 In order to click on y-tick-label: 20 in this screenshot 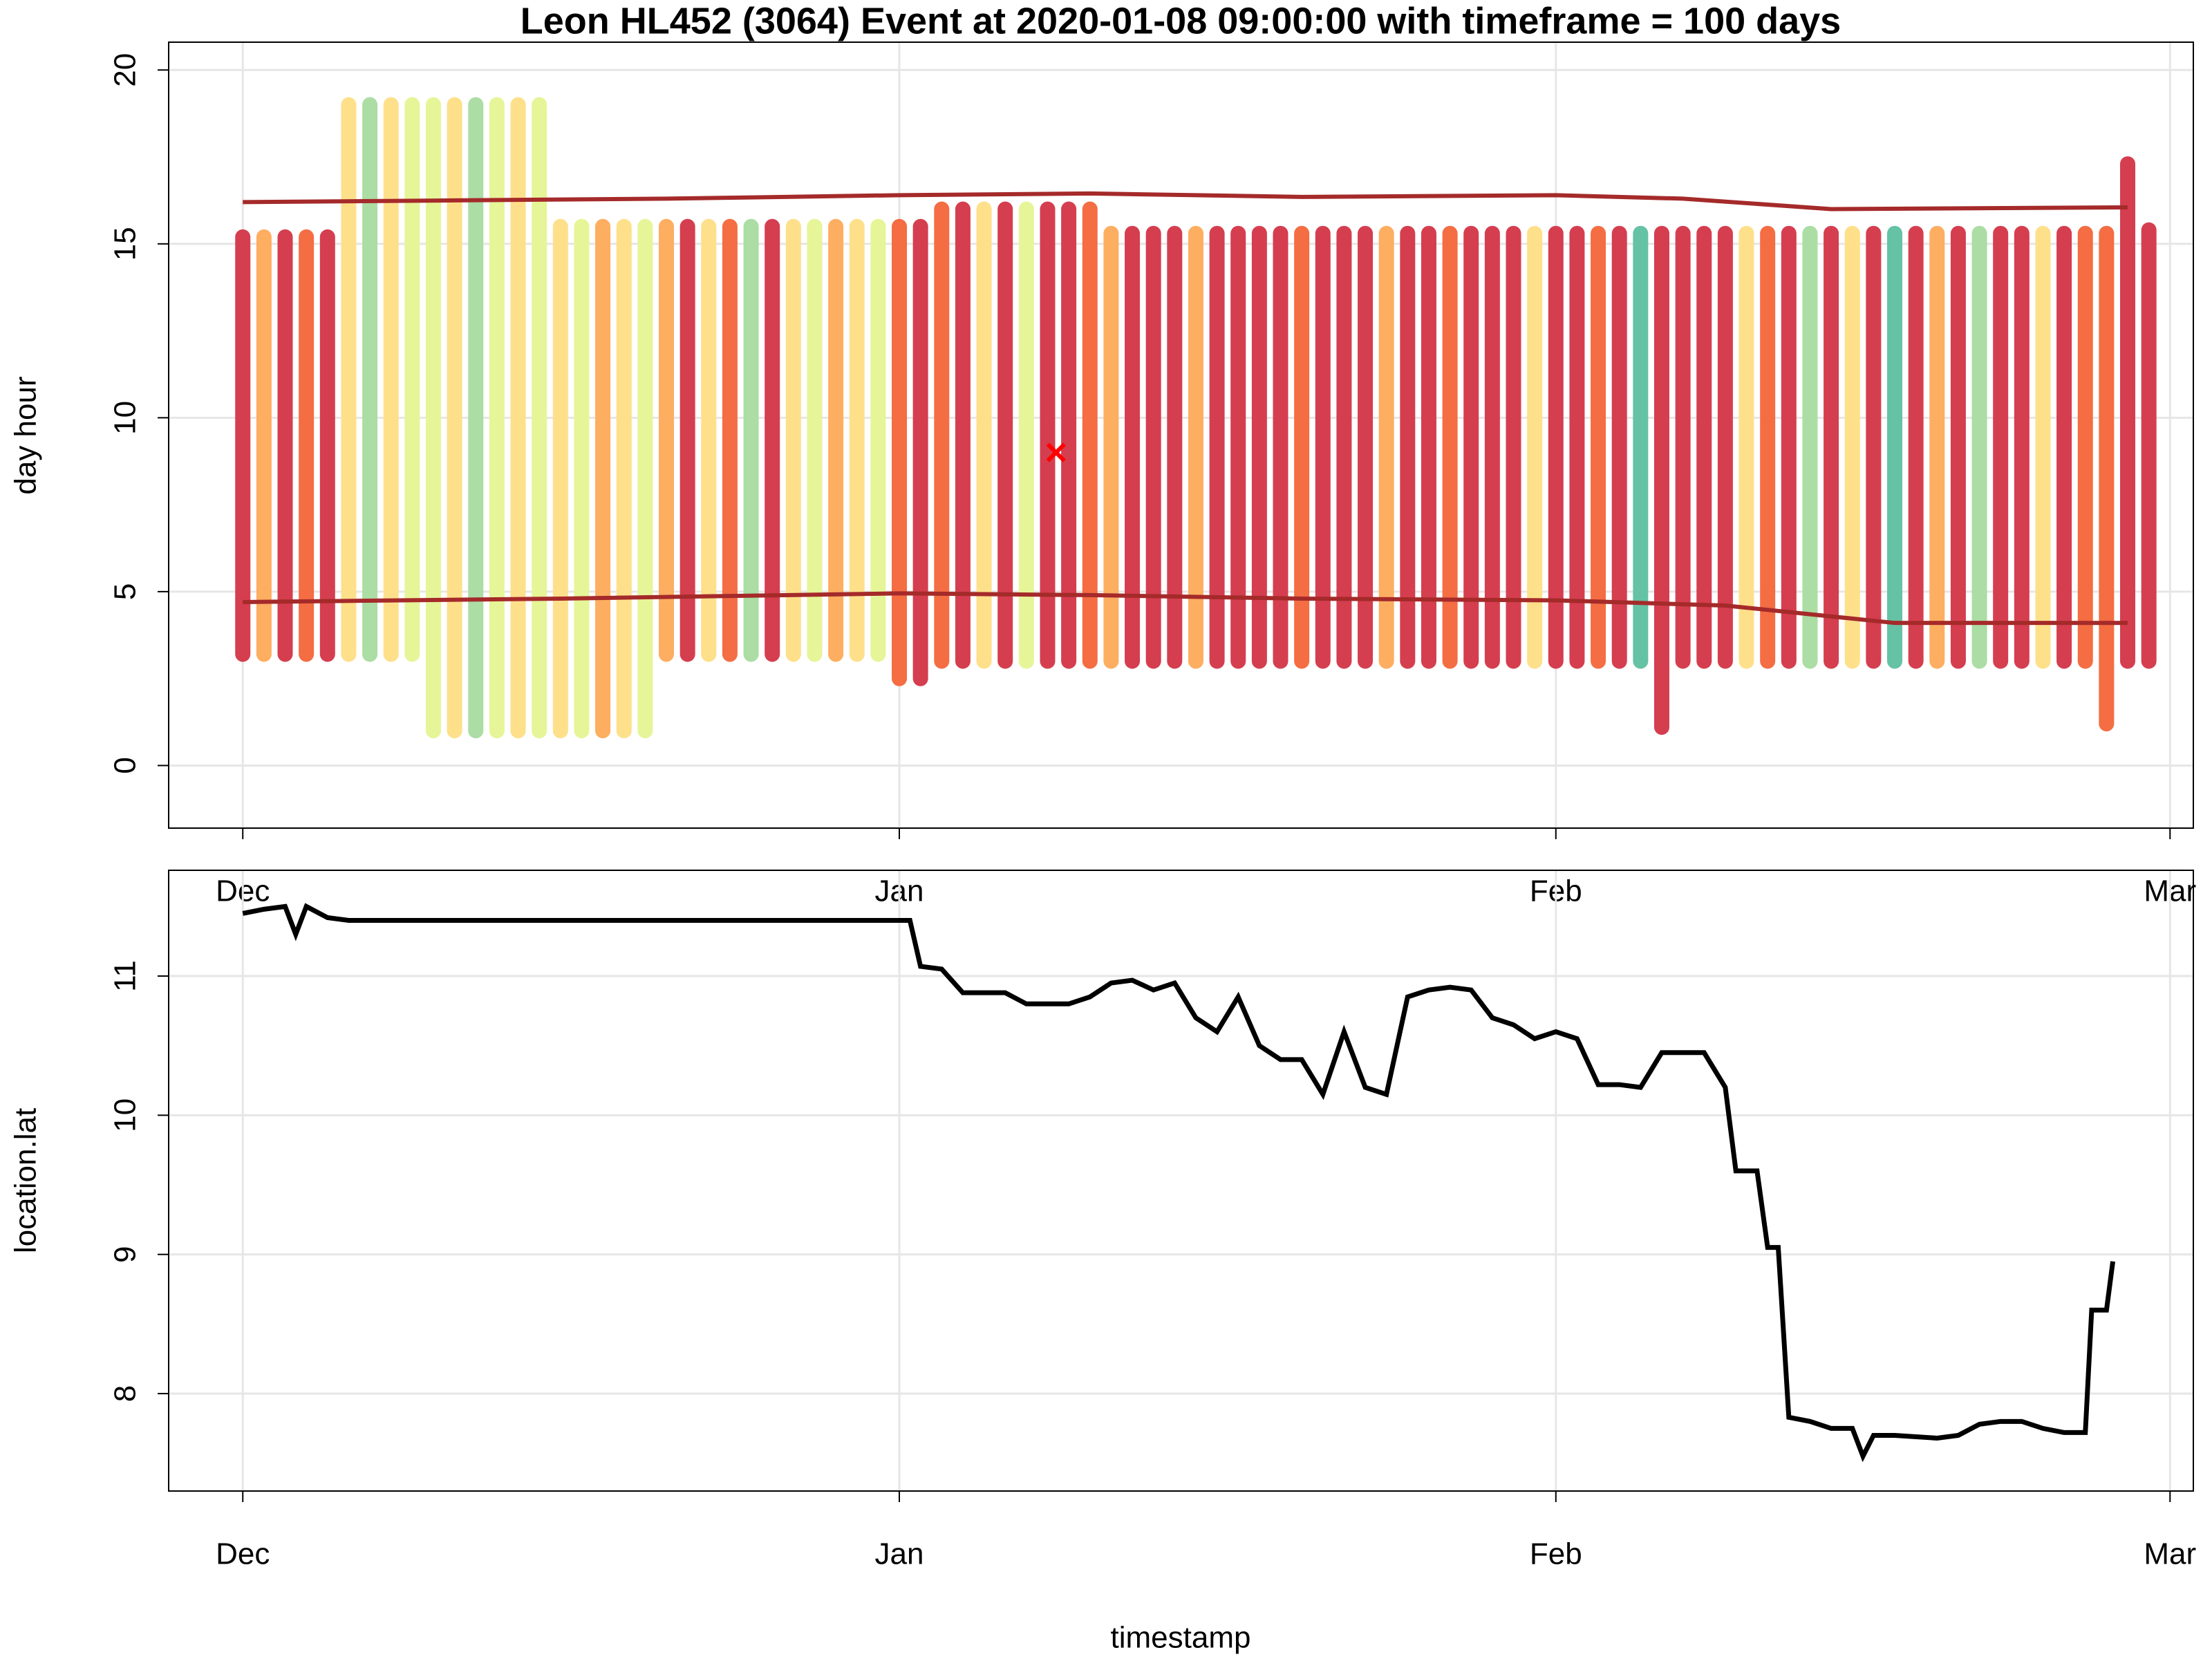, I will do `click(126, 70)`.